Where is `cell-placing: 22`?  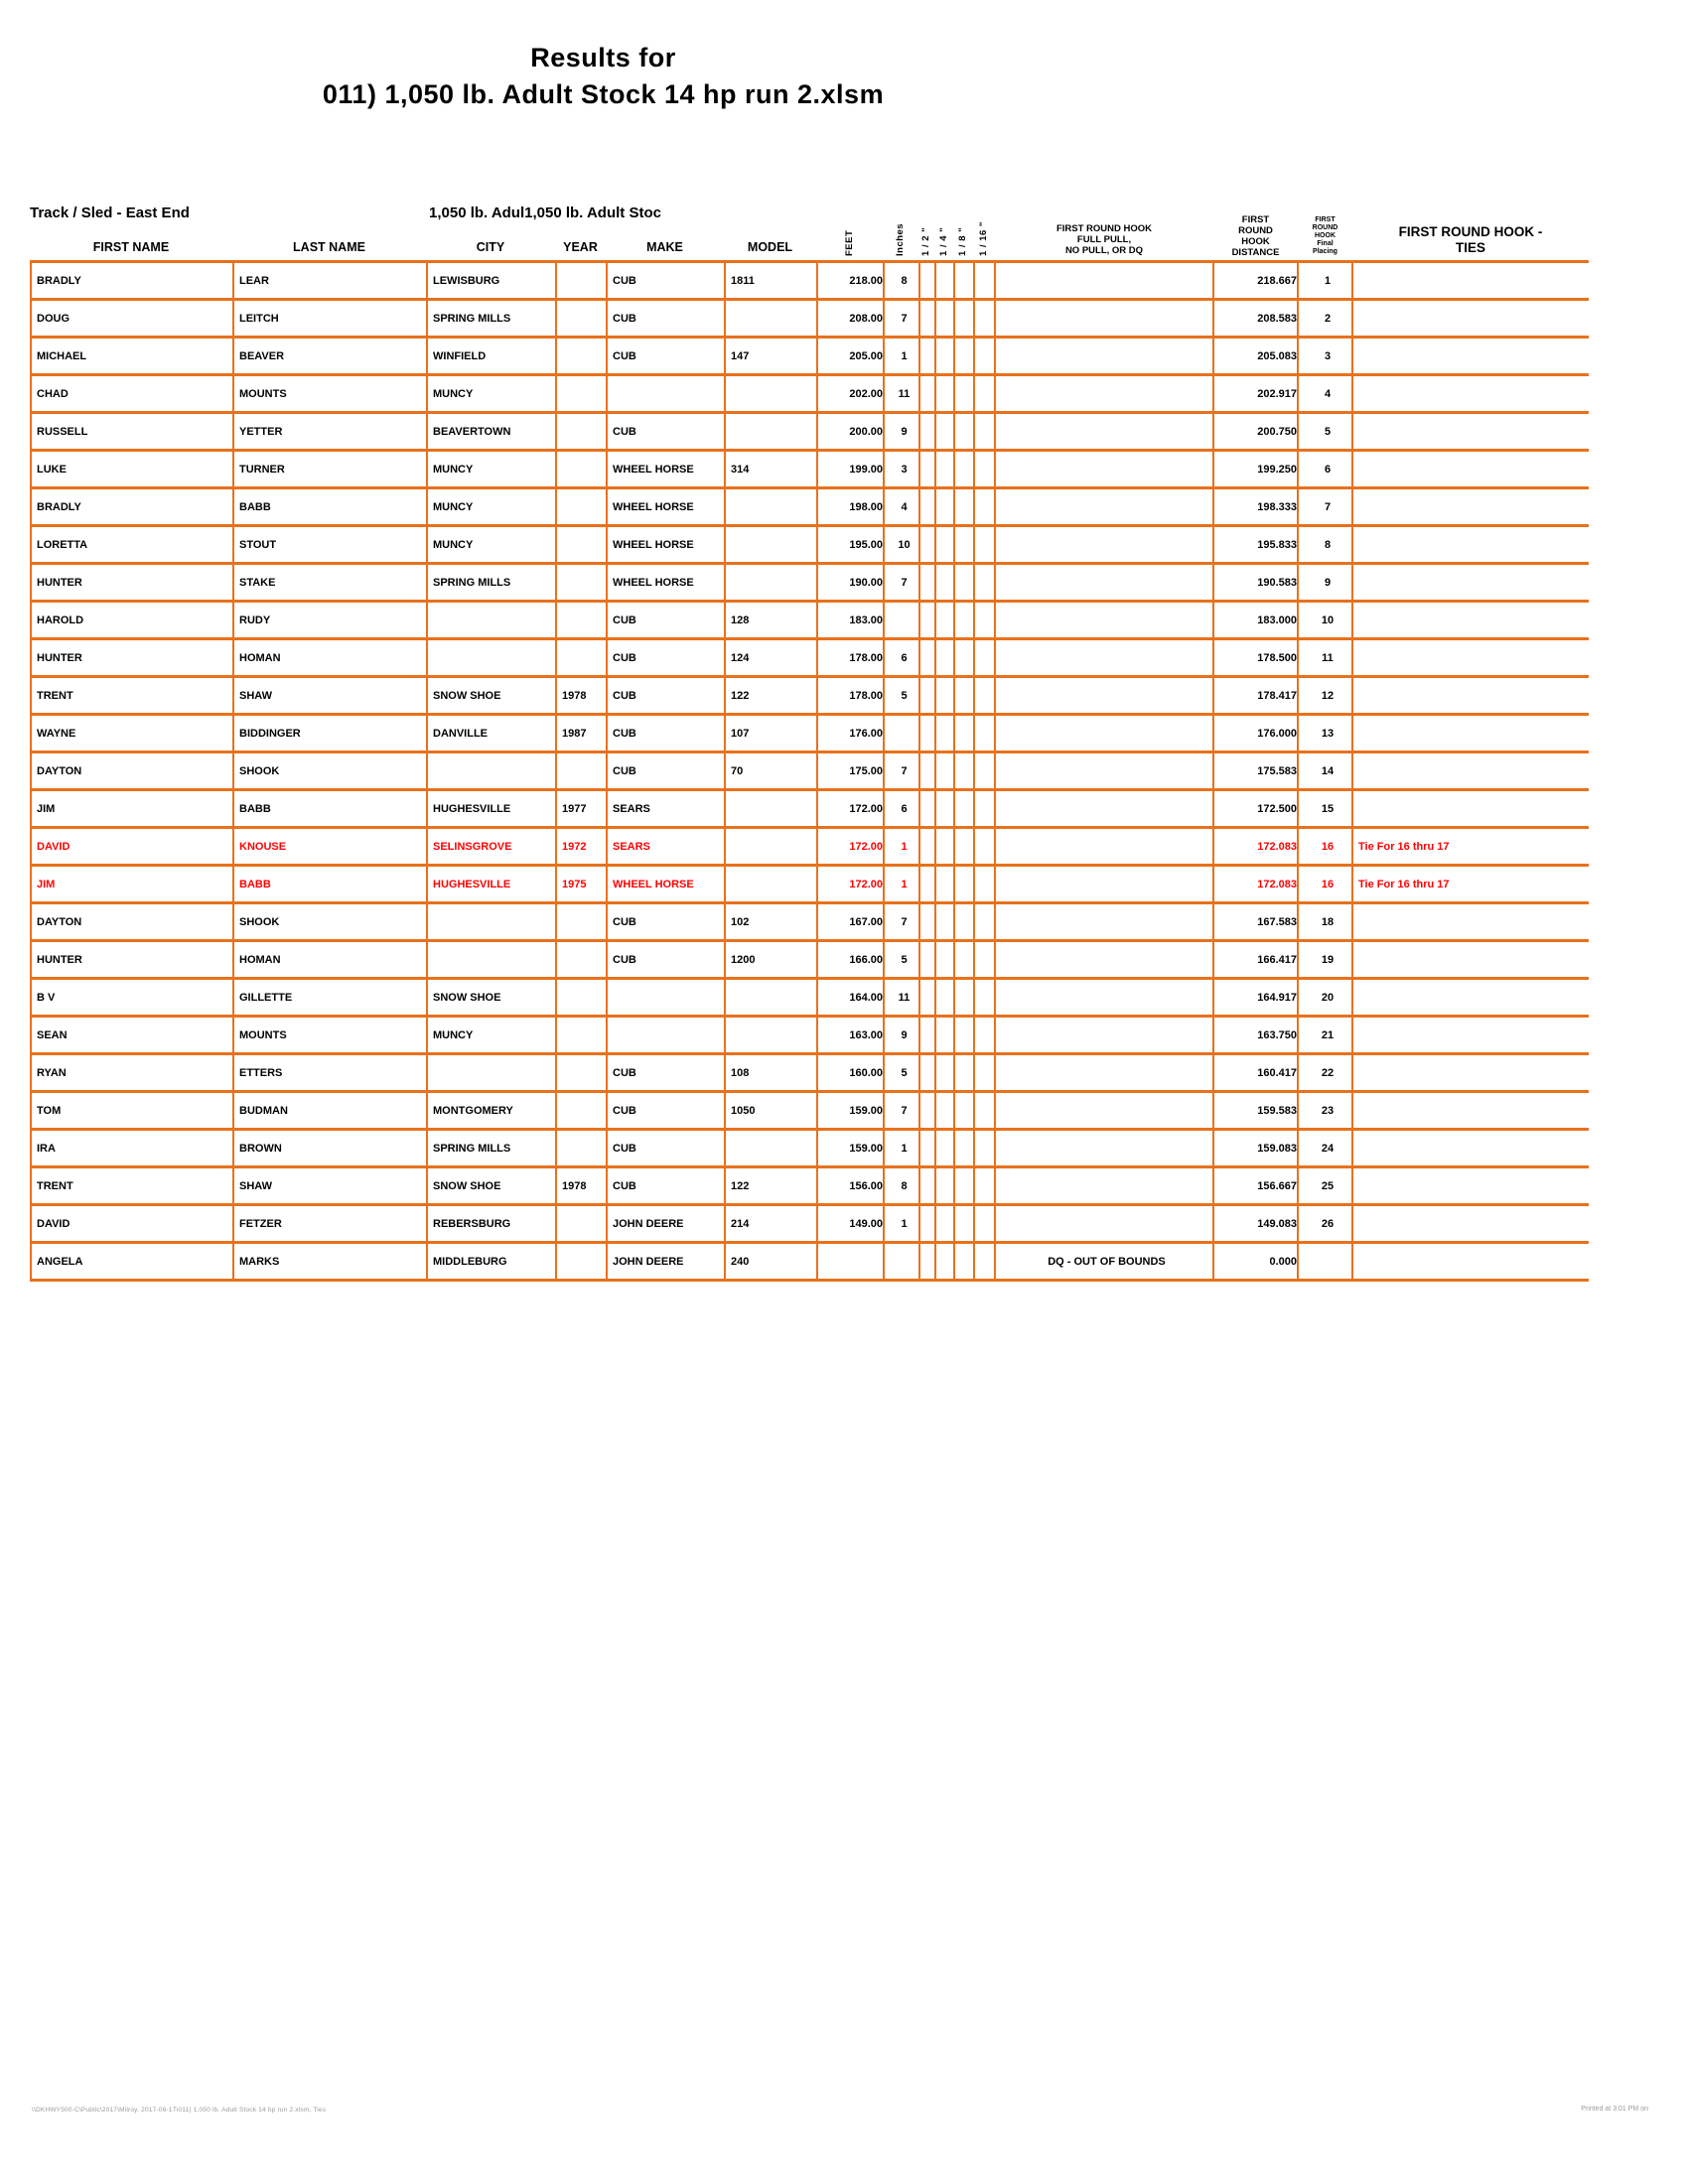
cell-placing: 22 is located at coordinates (1325, 1072).